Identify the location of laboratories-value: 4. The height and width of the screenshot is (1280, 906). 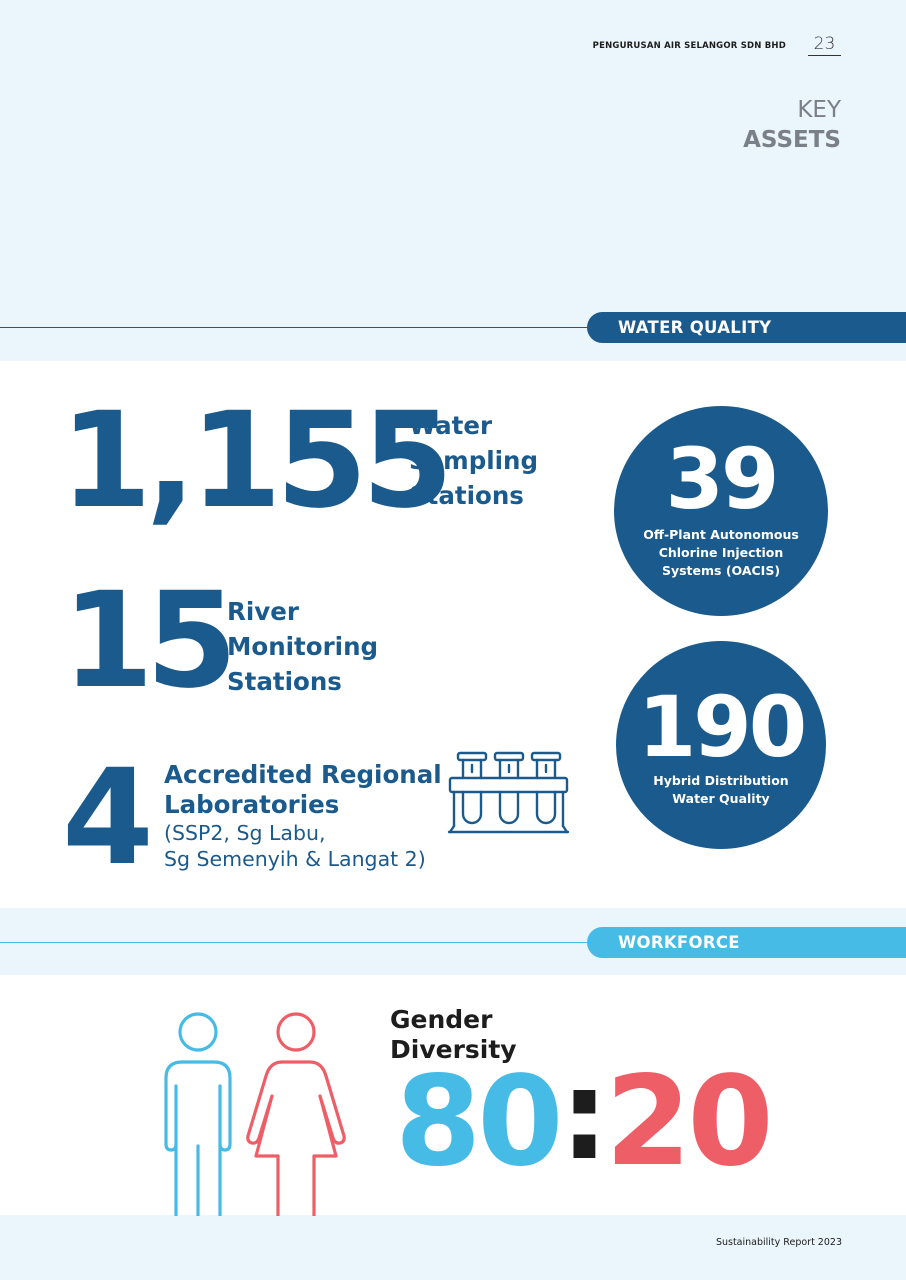
(108, 818).